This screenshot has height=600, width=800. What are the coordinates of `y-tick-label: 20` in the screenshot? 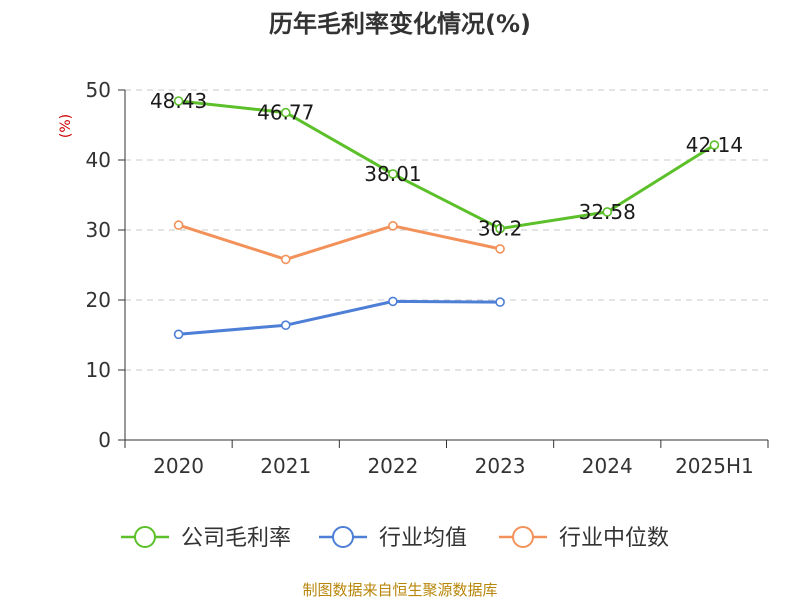 It's located at (98, 300).